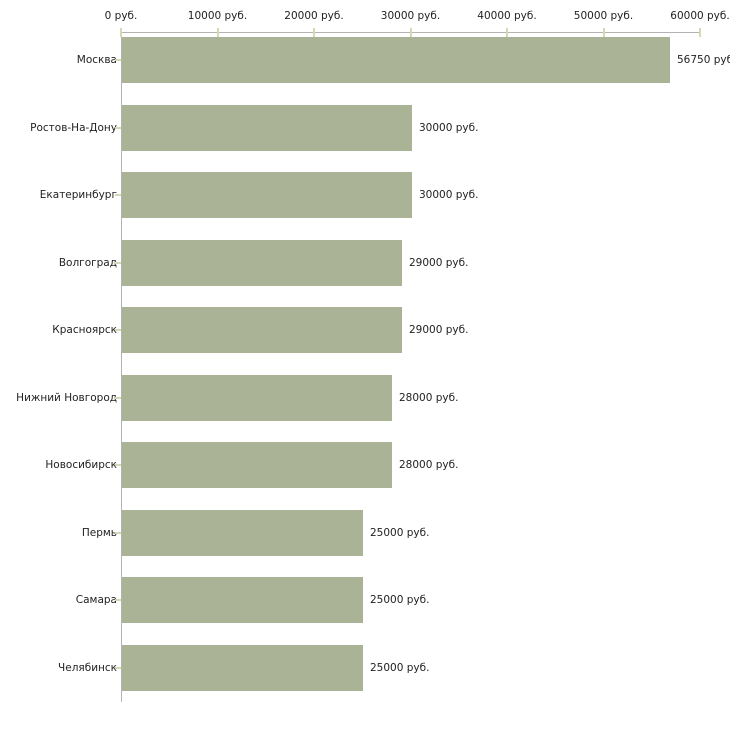 The image size is (730, 730). What do you see at coordinates (66, 397) in the screenshot?
I see `category-label: Нижний Новгород` at bounding box center [66, 397].